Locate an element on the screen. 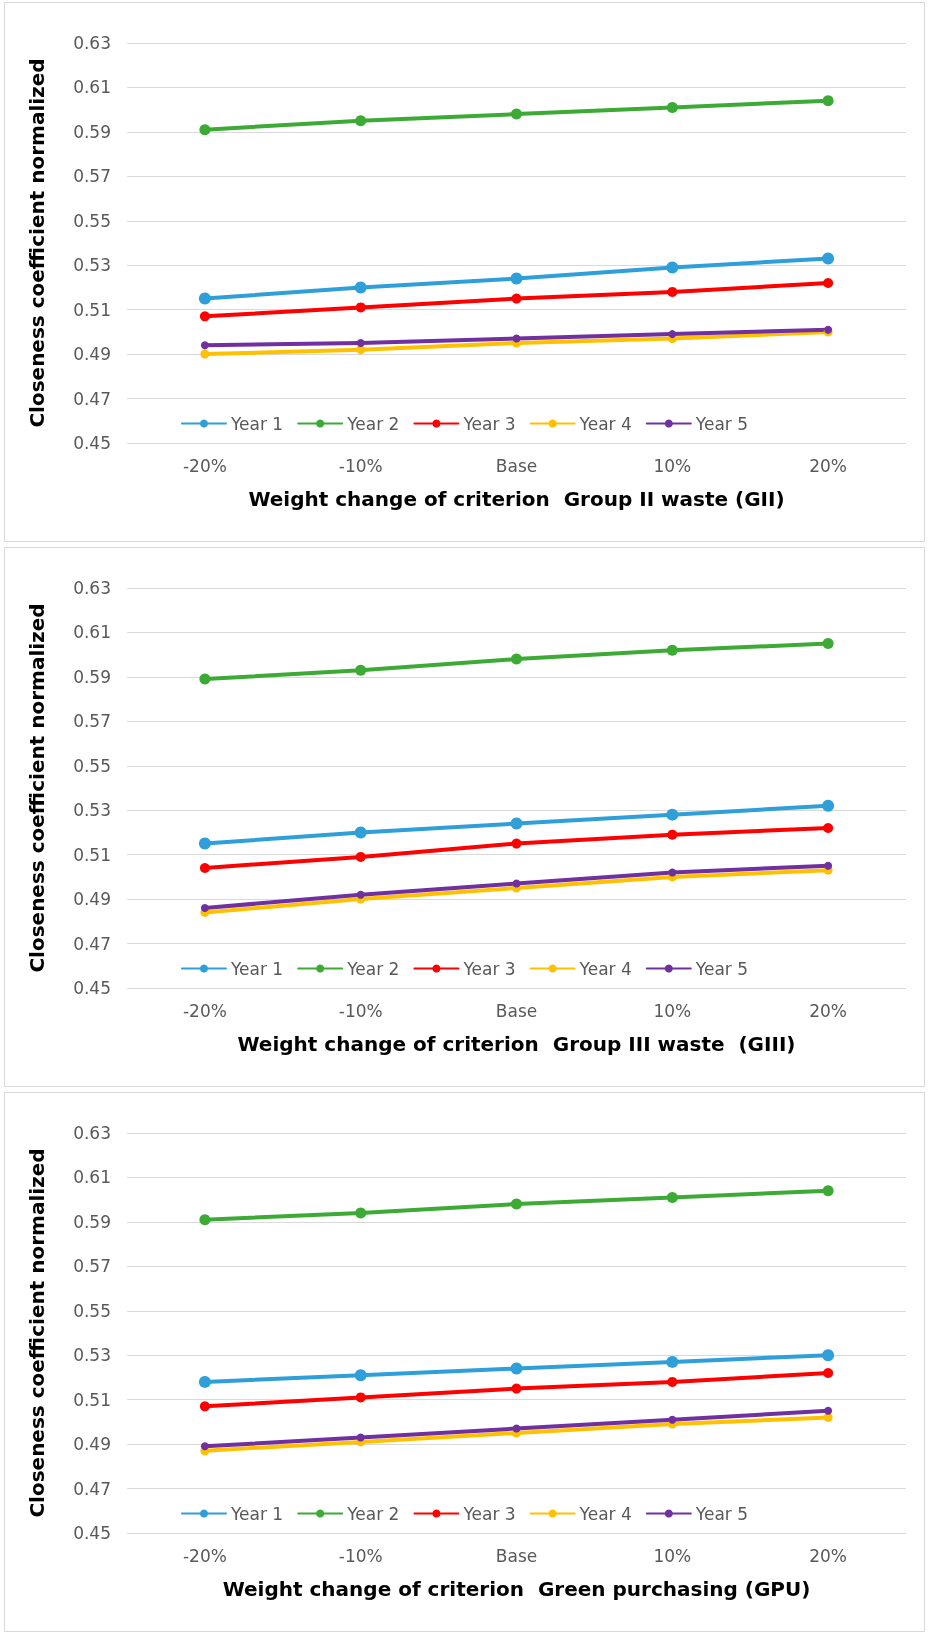  x-axis-title: Weight change of criterion Green purchasing (GPU) is located at coordinates (516, 1589).